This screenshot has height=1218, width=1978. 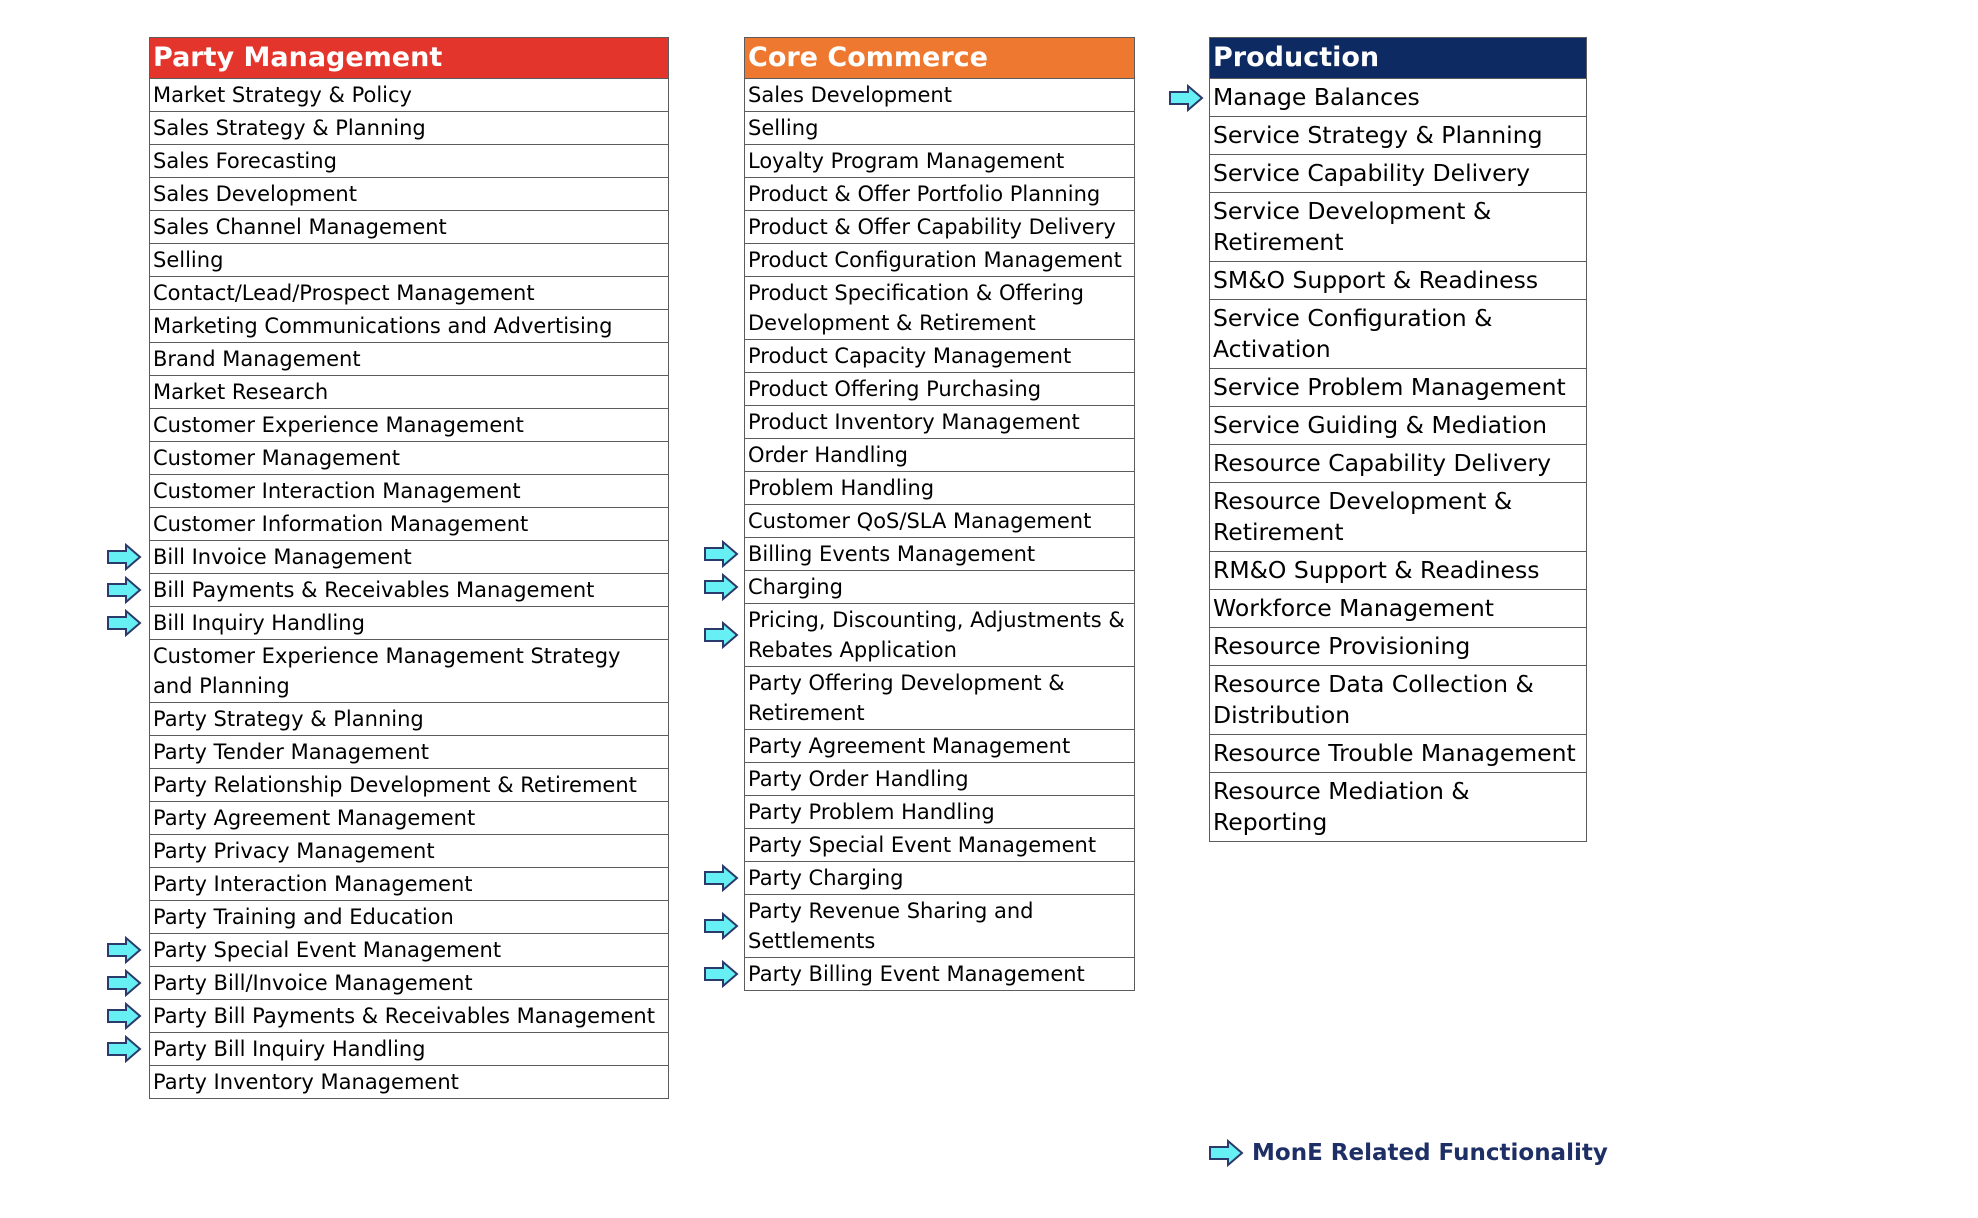 I want to click on list-item: Service Problem Management, so click(x=1398, y=388).